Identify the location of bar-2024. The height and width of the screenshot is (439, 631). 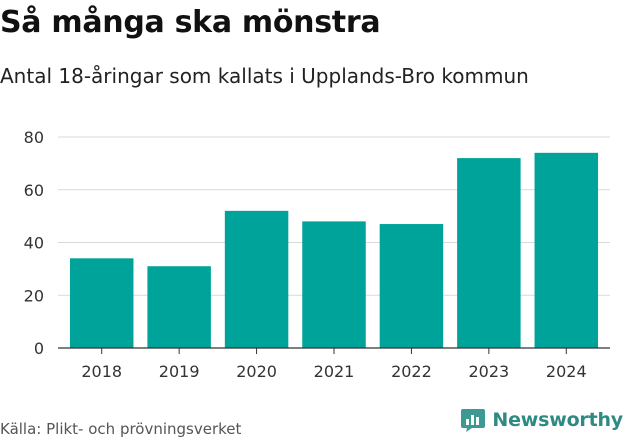
(566, 250).